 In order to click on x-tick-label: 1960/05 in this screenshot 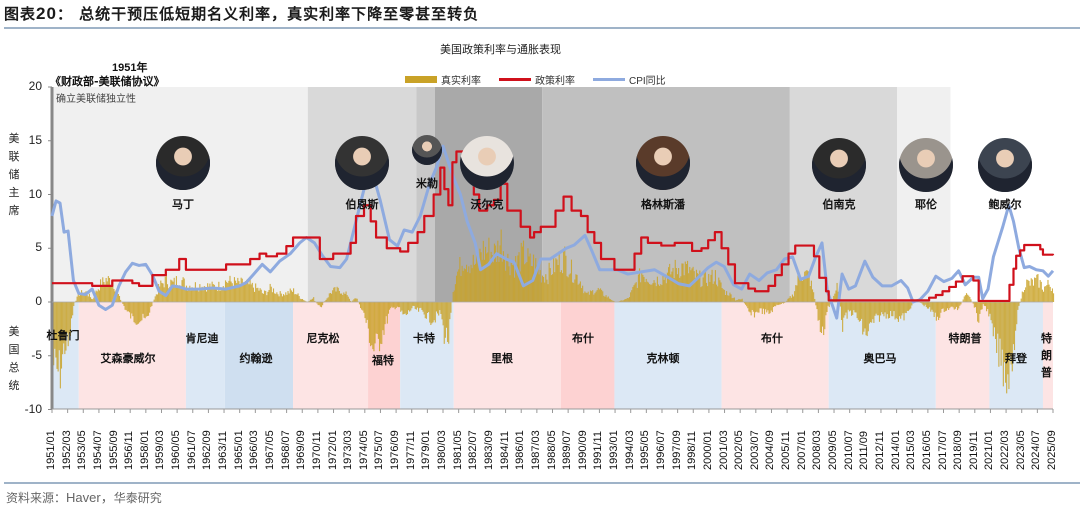, I will do `click(176, 450)`.